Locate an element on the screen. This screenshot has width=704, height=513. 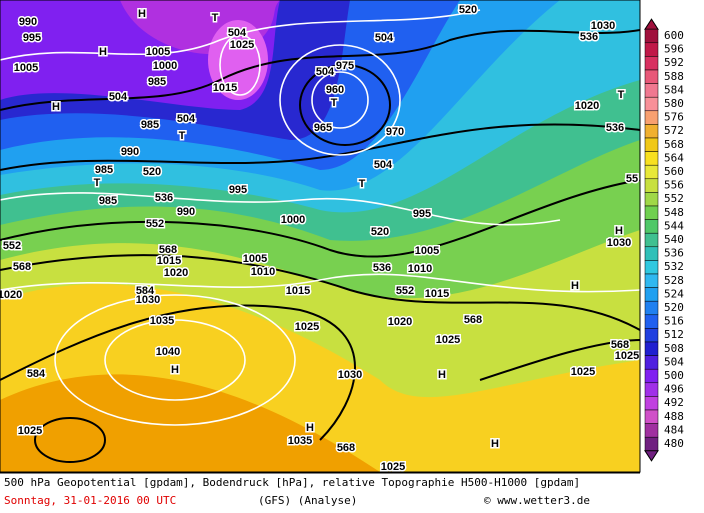
caption-model: (GFS) (Analyse) is located at coordinates (307, 500).